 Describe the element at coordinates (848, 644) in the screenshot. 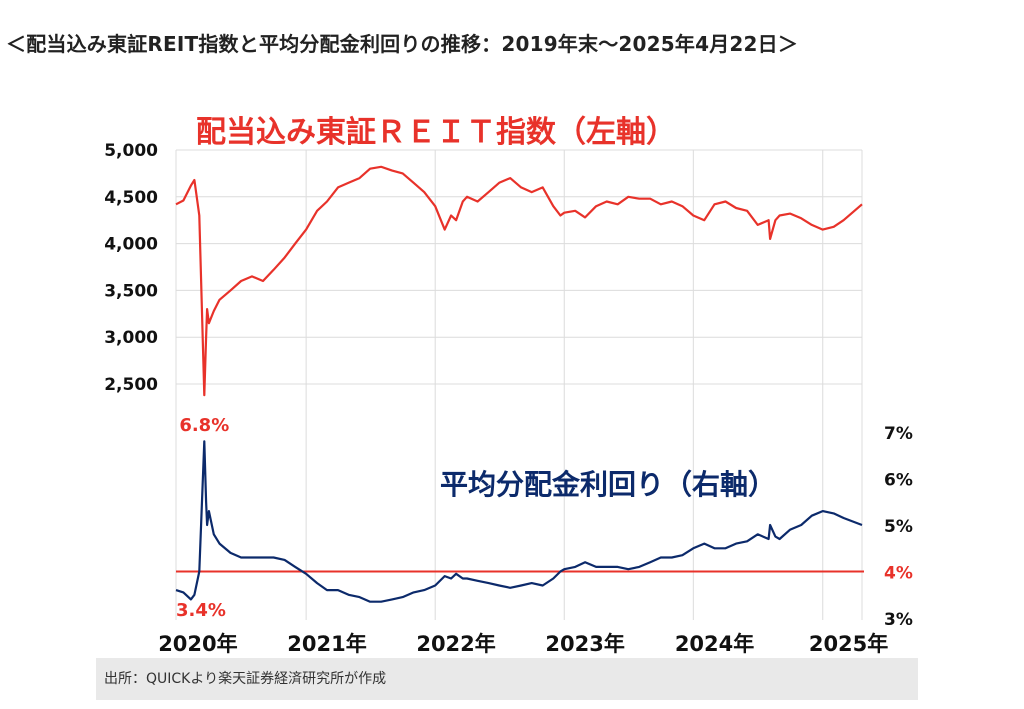

I see `x-axis-tick-label: 2025年` at that location.